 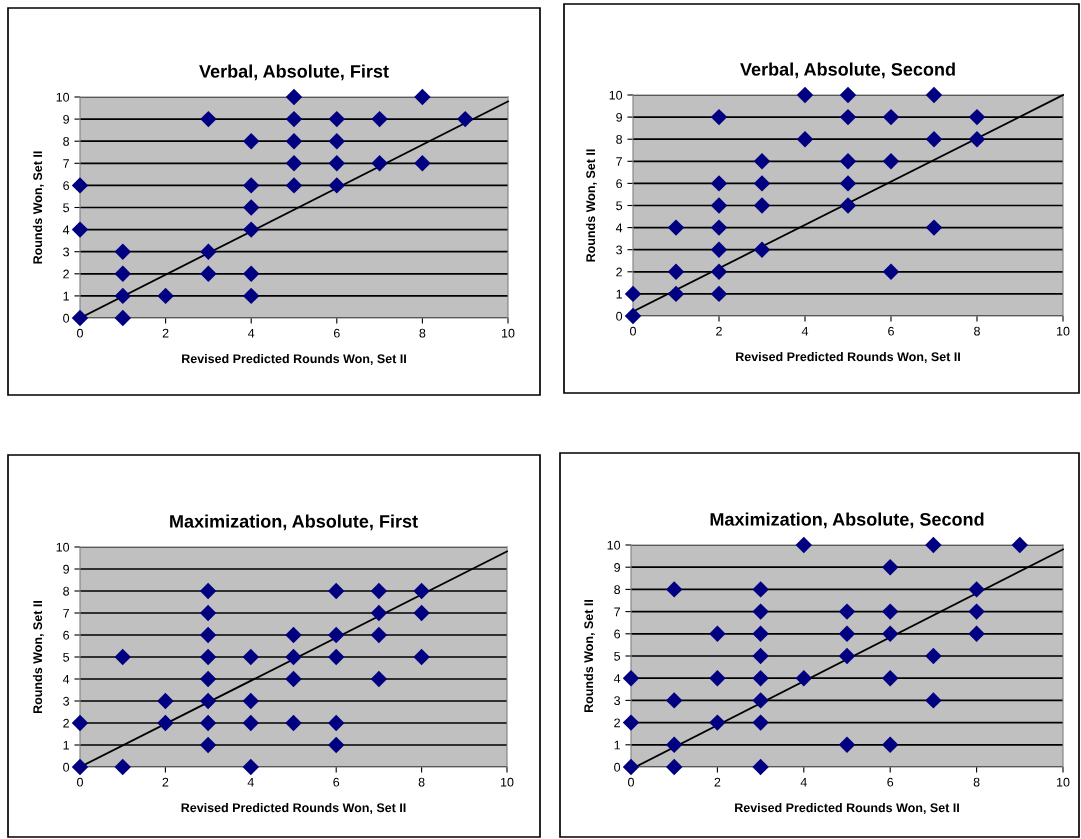 What do you see at coordinates (848, 357) in the screenshot?
I see `x-axis-title: Revised Predicted Rounds Won, Set II` at bounding box center [848, 357].